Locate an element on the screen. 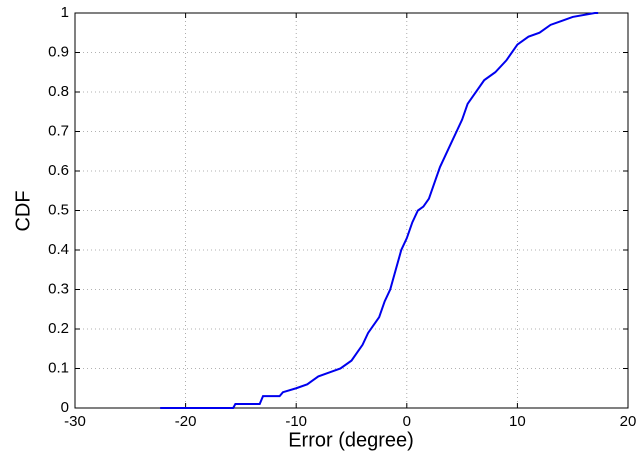 This screenshot has height=458, width=637. y-tick-label: 0.5 is located at coordinates (58, 209).